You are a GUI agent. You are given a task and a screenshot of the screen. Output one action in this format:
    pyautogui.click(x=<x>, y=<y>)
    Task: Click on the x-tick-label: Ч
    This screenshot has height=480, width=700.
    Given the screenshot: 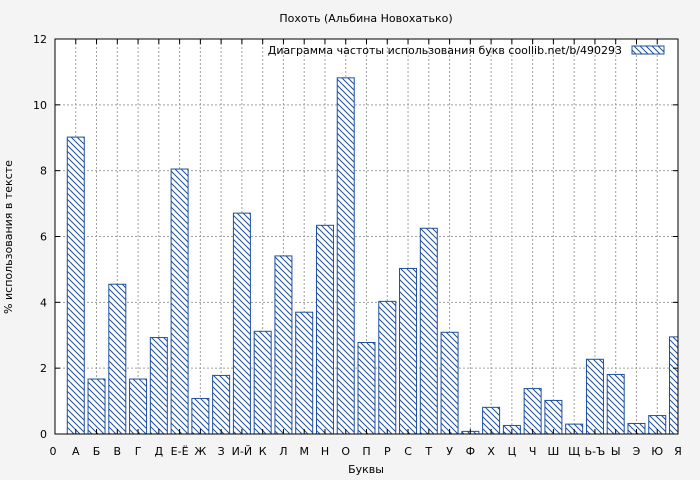 What is the action you would take?
    pyautogui.click(x=533, y=451)
    